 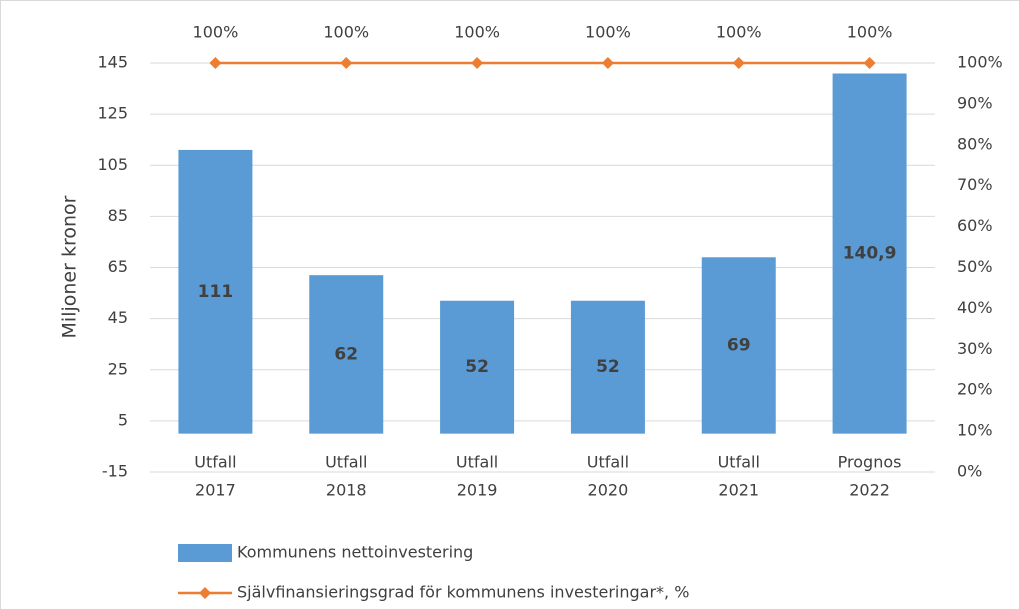 I want to click on y-axis-title: Miljoner kronor, so click(x=70, y=266).